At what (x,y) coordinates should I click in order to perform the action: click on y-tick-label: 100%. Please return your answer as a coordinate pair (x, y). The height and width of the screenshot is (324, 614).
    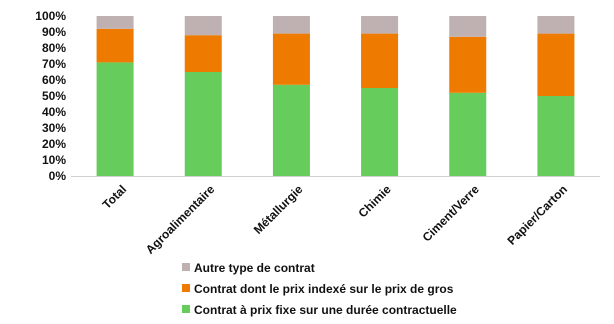
    Looking at the image, I should click on (50, 16).